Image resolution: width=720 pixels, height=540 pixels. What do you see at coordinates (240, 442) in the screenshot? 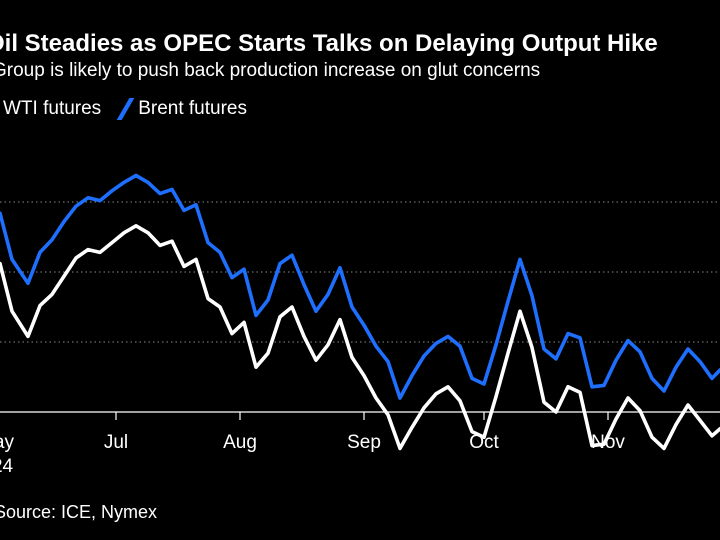
I see `x-tick-label: Aug` at bounding box center [240, 442].